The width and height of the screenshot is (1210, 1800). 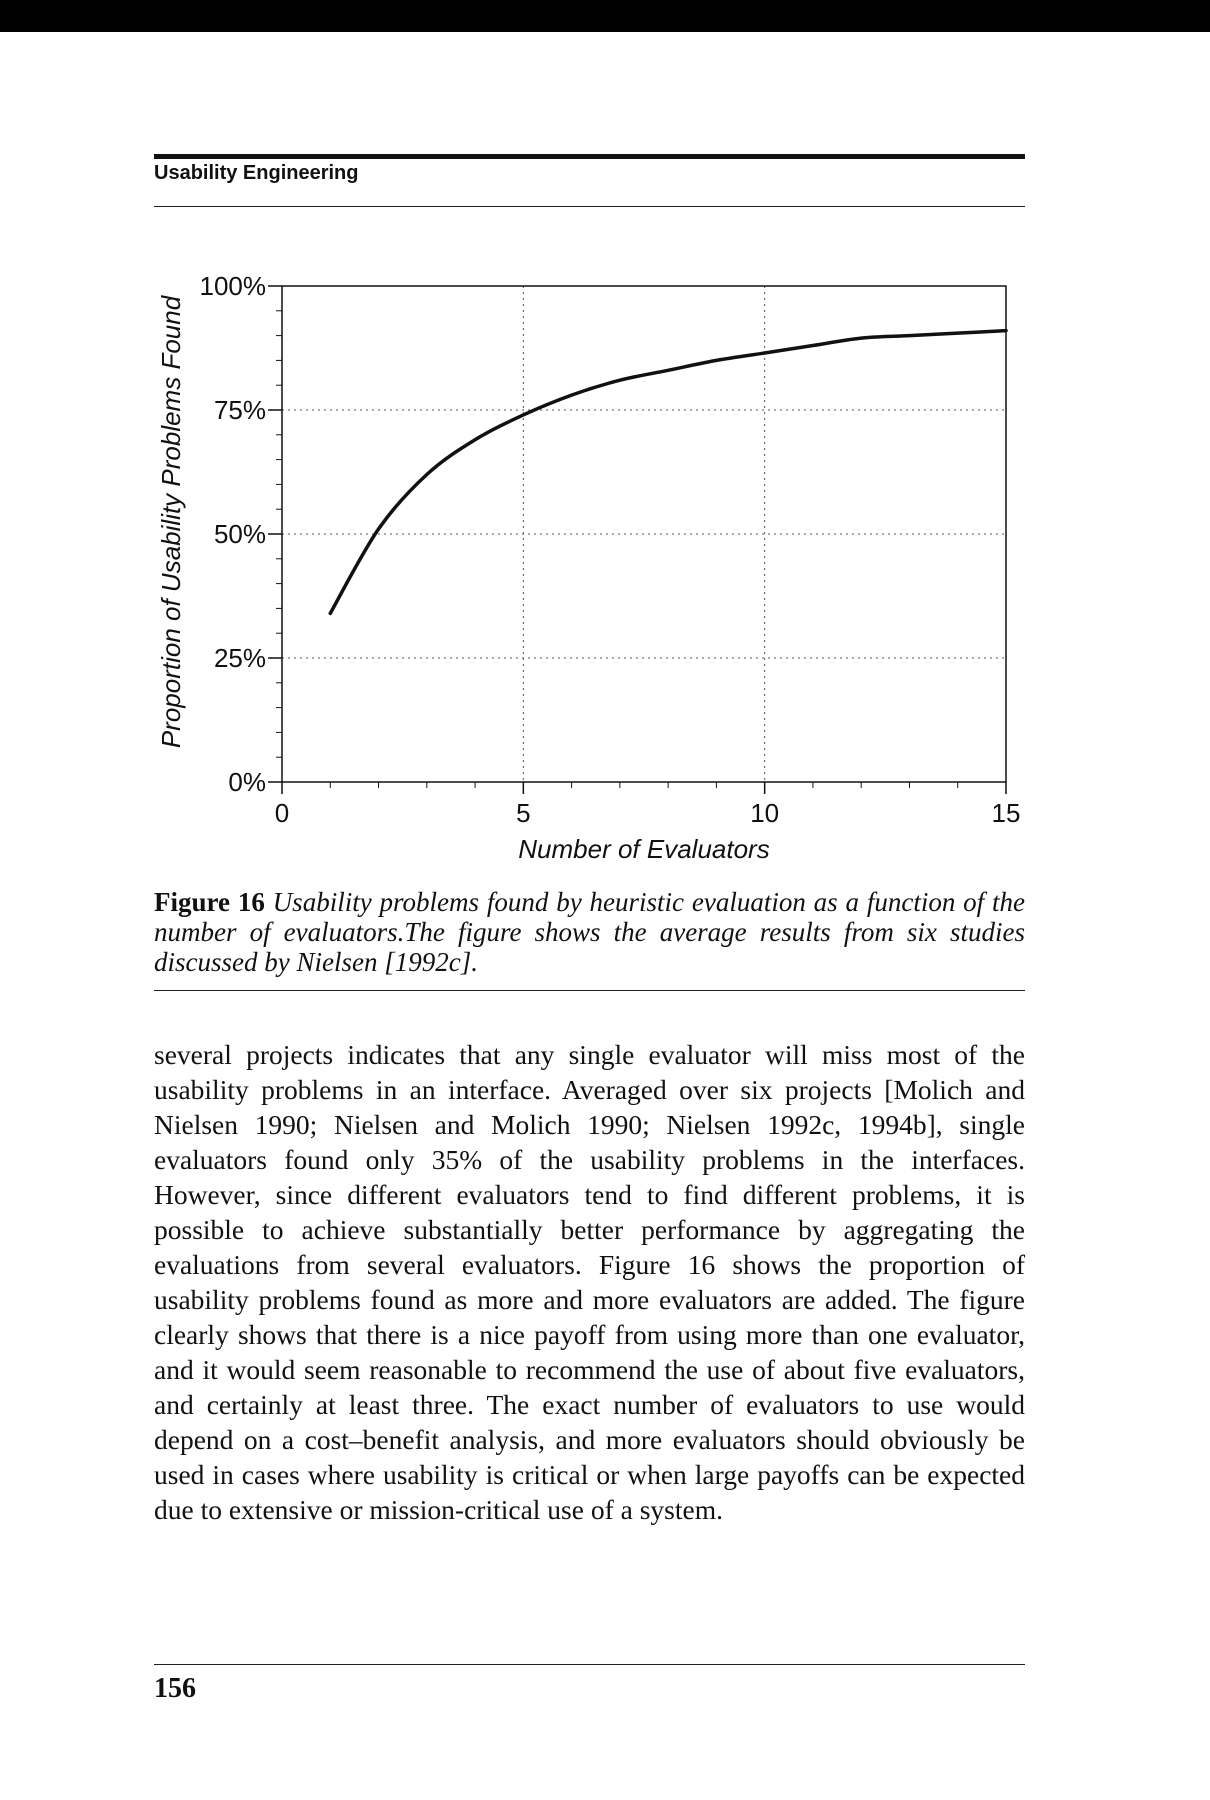 I want to click on y-tick-label: 0%, so click(x=247, y=782).